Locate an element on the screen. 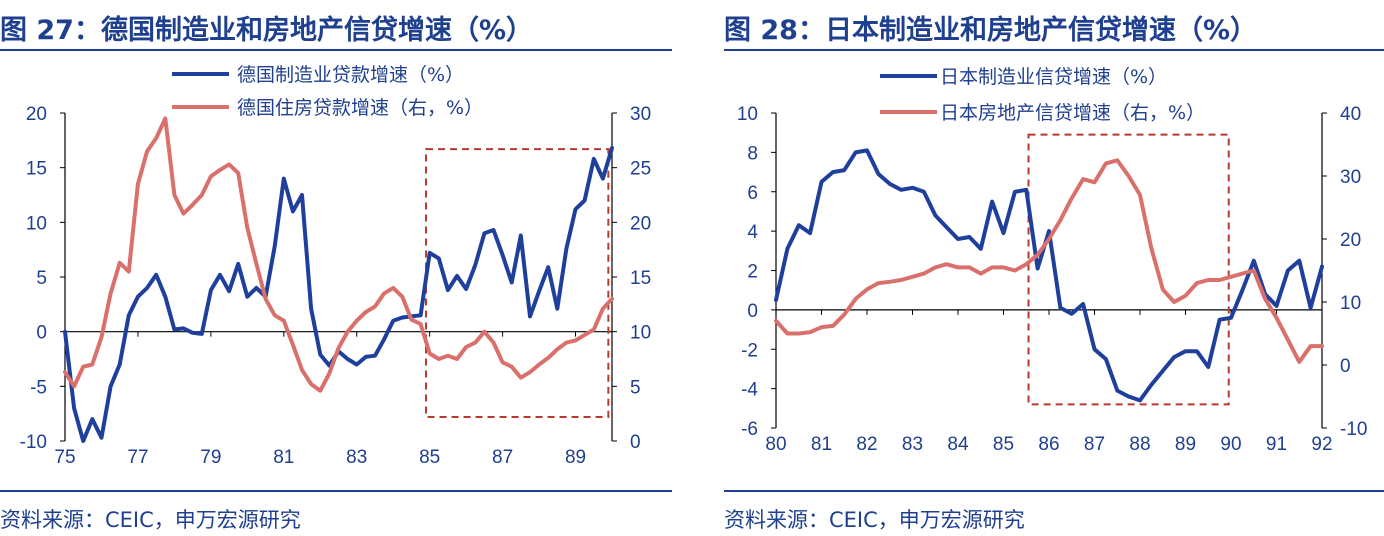  x-tick-label: 86 is located at coordinates (1048, 444).